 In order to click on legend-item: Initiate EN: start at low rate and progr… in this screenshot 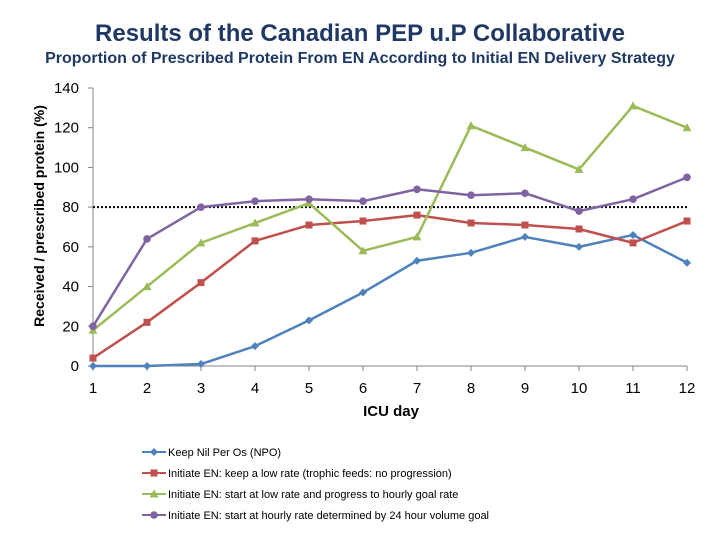, I will do `click(300, 495)`.